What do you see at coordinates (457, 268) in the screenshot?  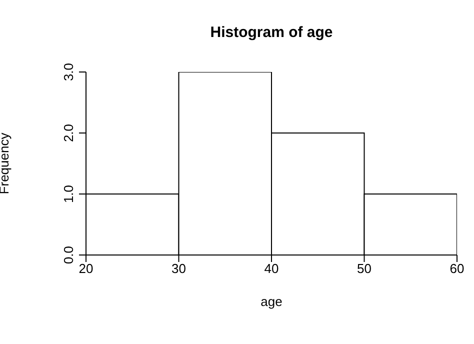 I see `x-tick-label: 60` at bounding box center [457, 268].